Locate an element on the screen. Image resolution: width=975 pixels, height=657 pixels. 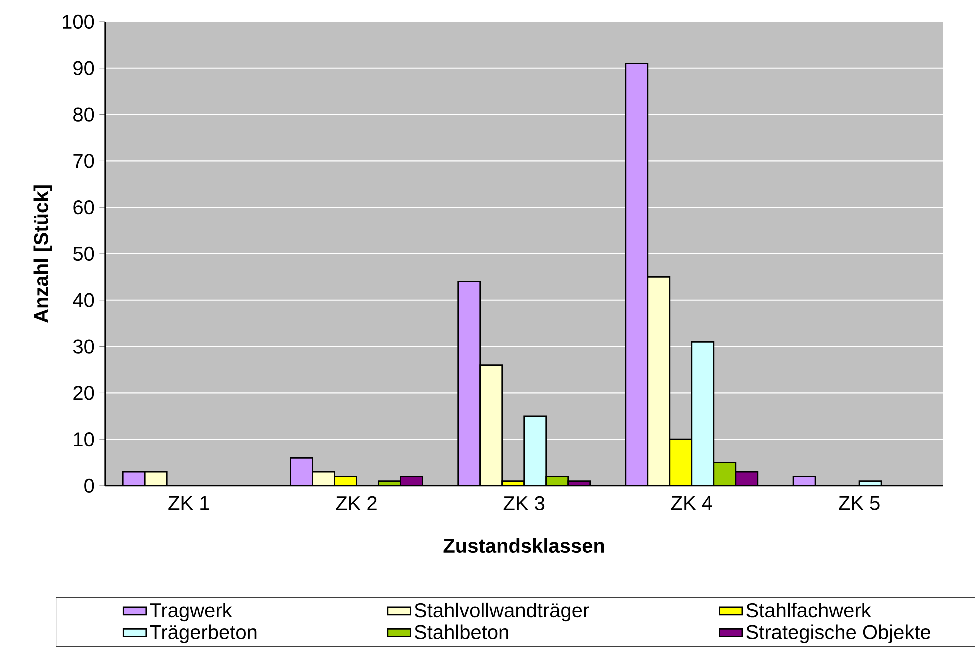
y-tick-label: 70 is located at coordinates (84, 161).